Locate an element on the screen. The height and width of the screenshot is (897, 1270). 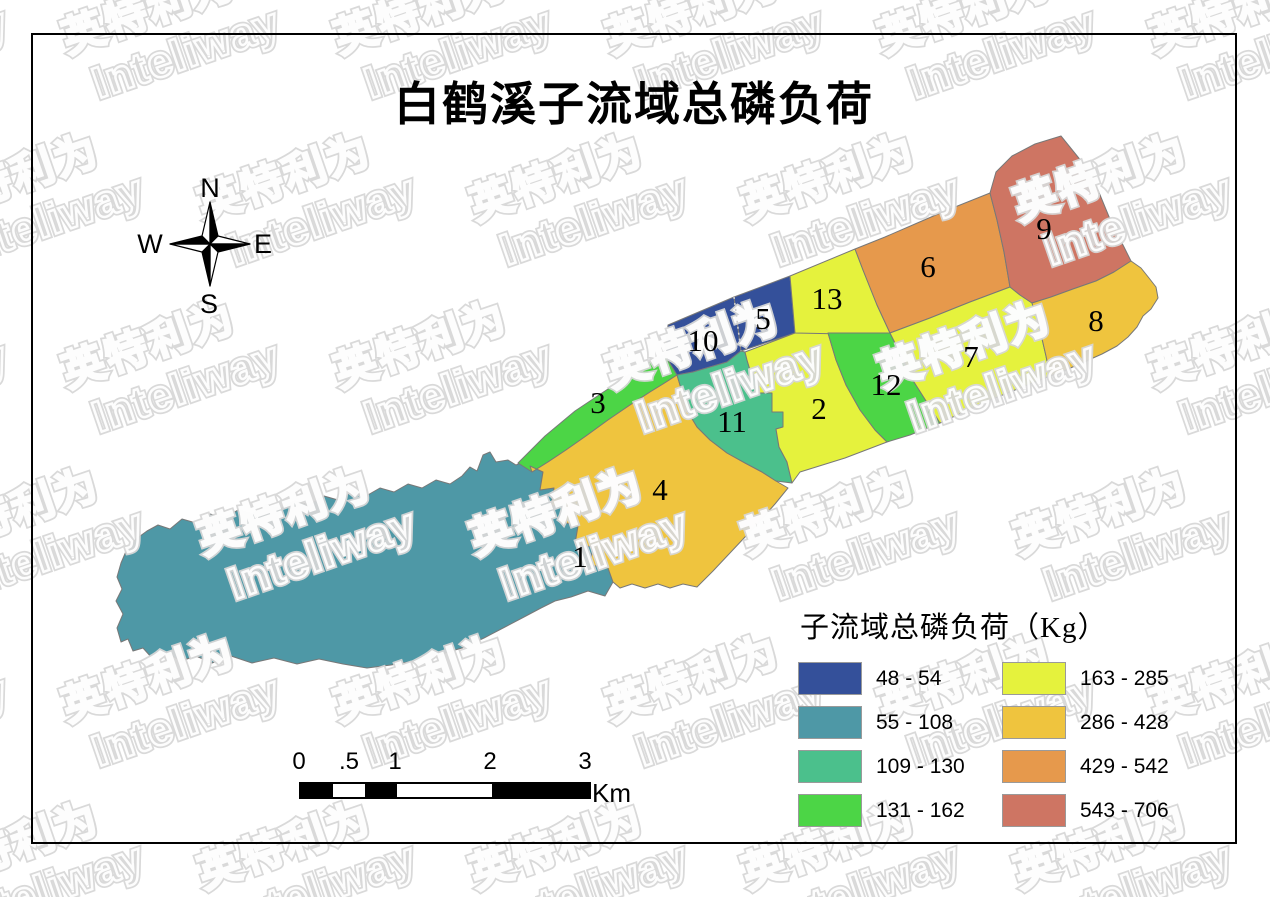
legend-range: 55 - 108 is located at coordinates (915, 722).